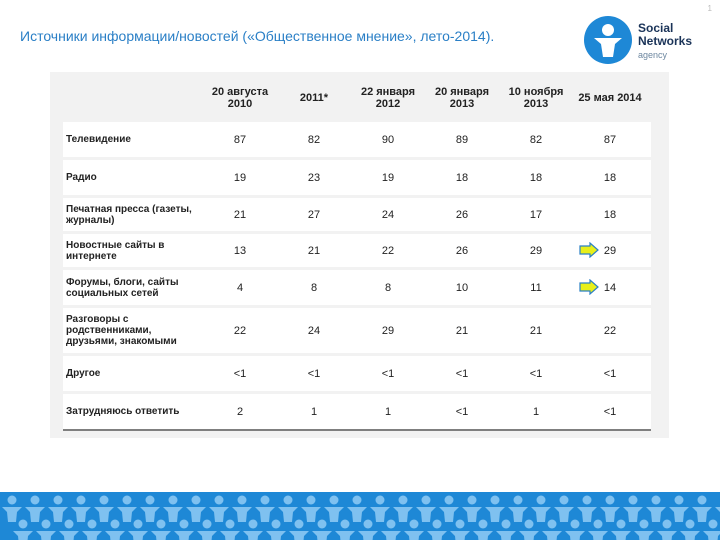 This screenshot has height=545, width=720. Describe the element at coordinates (610, 287) in the screenshot. I see `table-cell: 14` at that location.